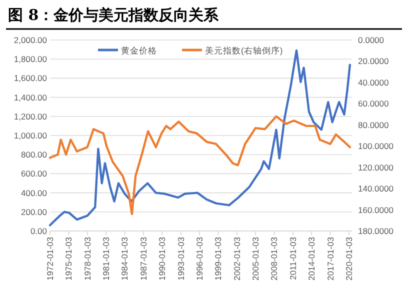 The height and width of the screenshot is (293, 406). I want to click on y2-tick-label: 40.0000, so click(373, 82).